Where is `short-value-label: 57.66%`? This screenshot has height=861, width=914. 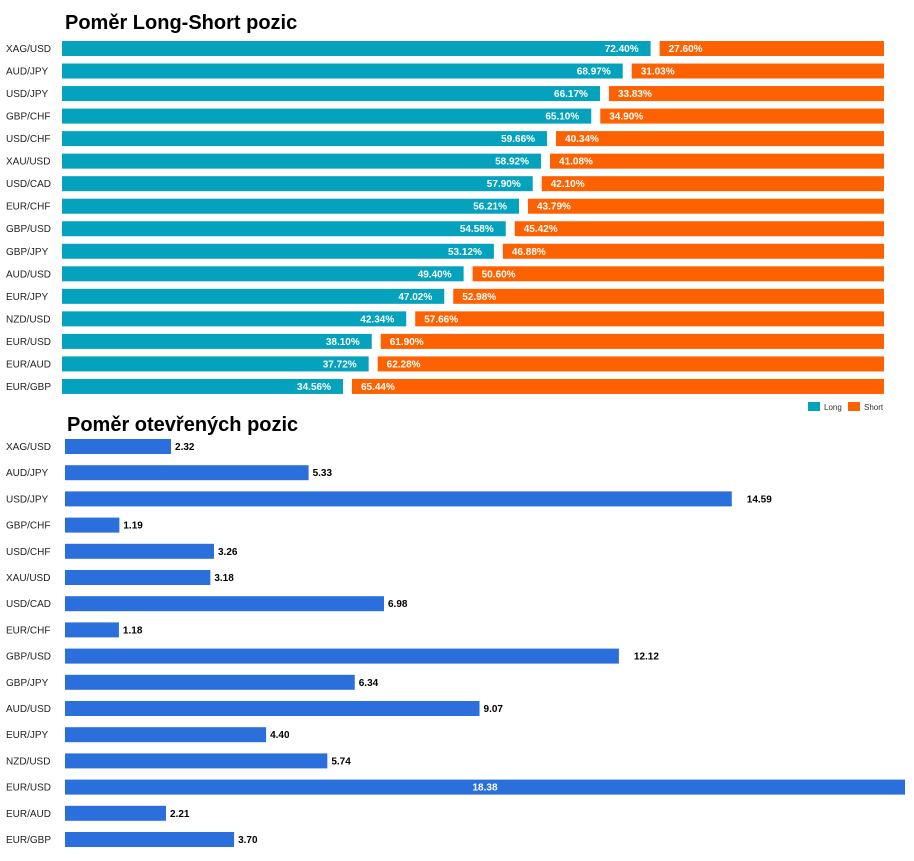 short-value-label: 57.66% is located at coordinates (441, 319).